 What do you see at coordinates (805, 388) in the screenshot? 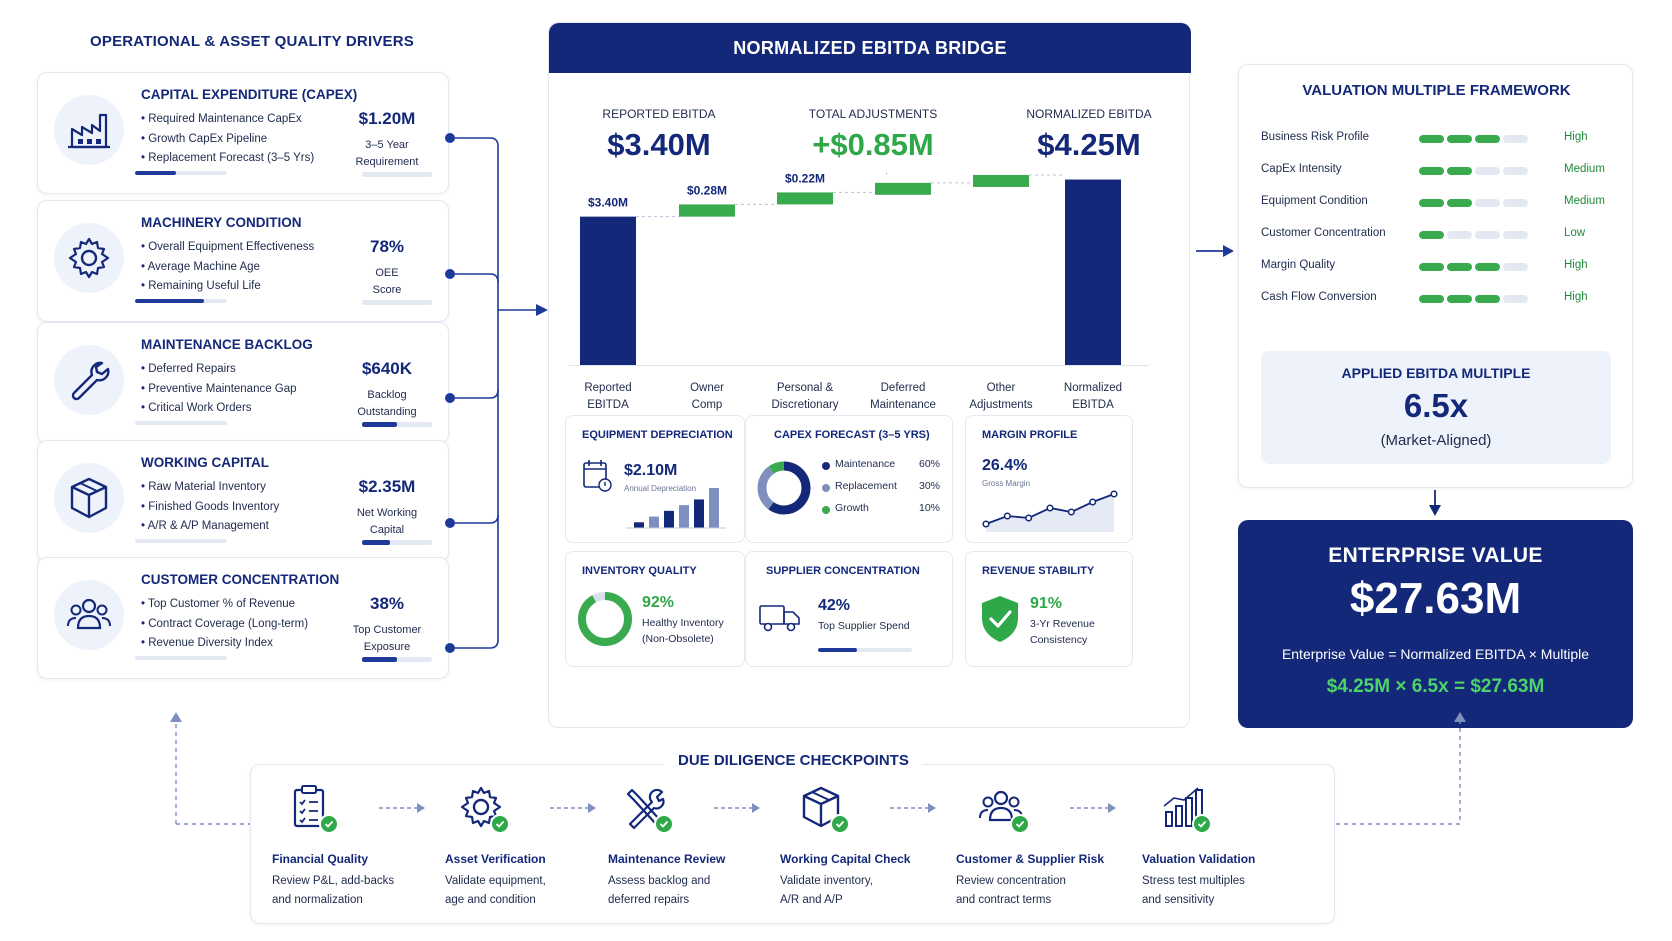
I see `waterfall-category-label: Personal &` at bounding box center [805, 388].